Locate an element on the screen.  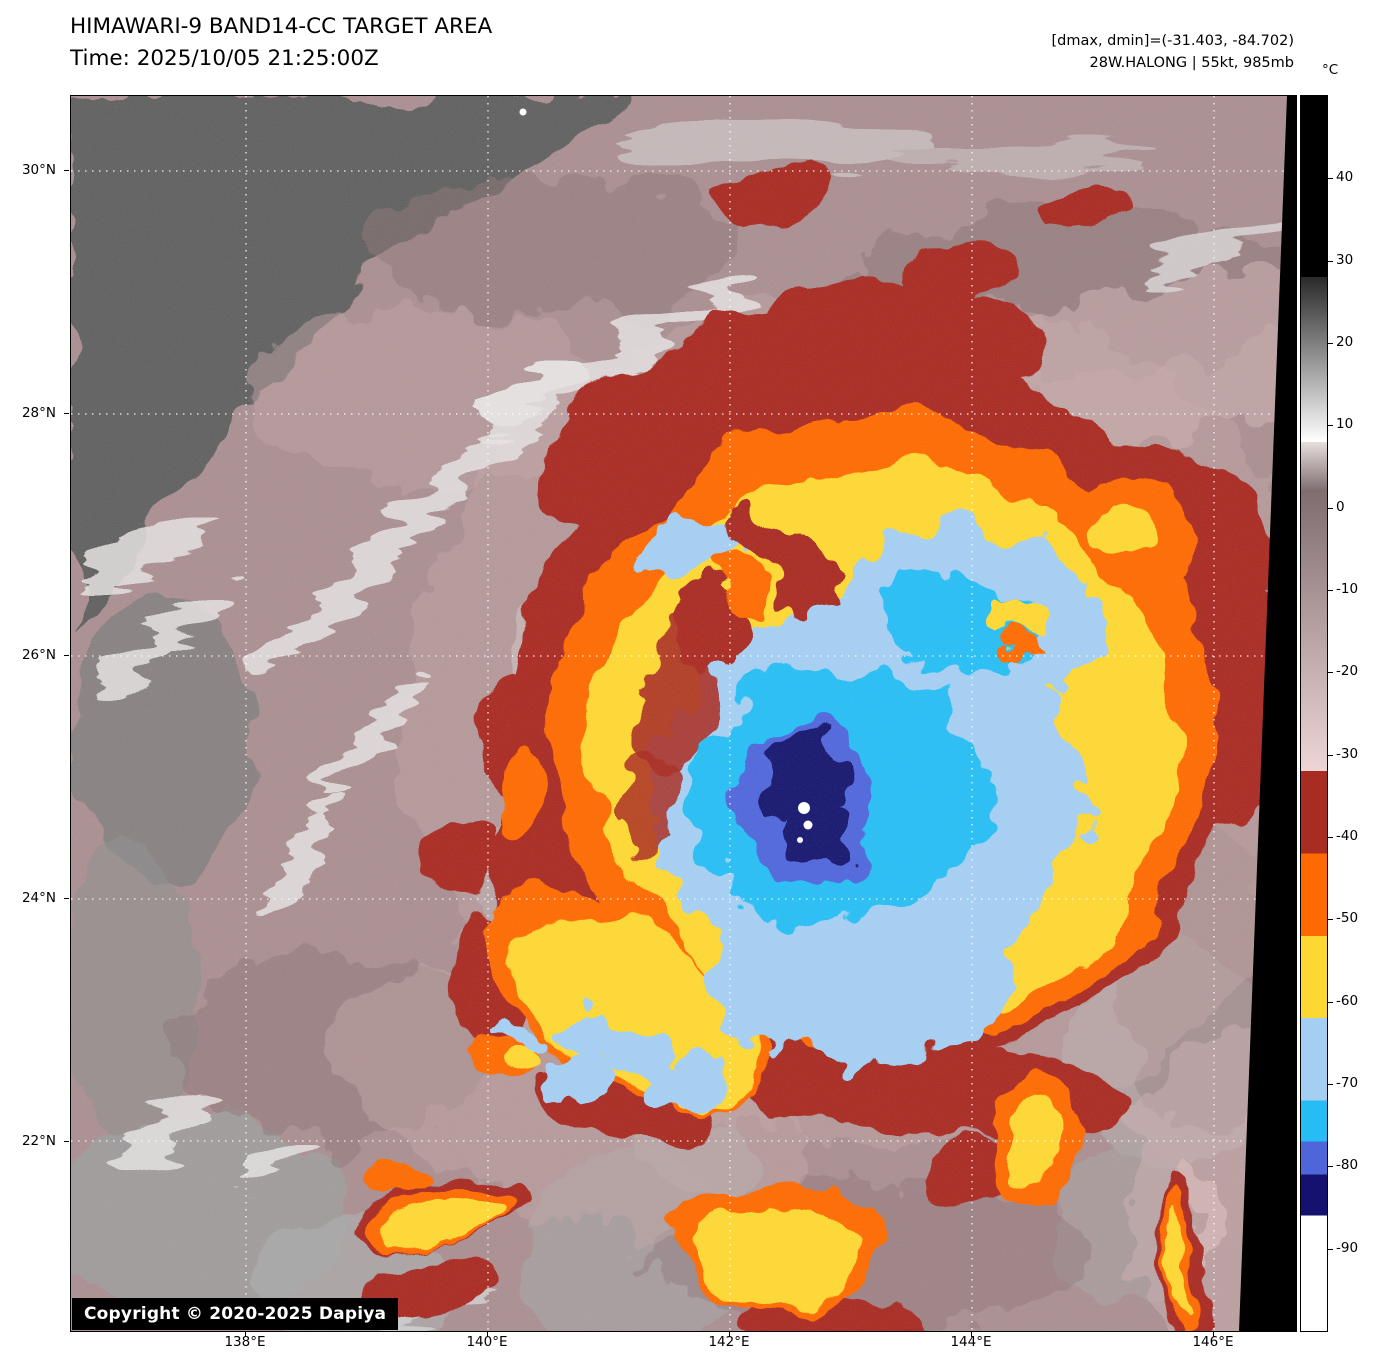
colorbar-tick-label: -10 is located at coordinates (1347, 589).